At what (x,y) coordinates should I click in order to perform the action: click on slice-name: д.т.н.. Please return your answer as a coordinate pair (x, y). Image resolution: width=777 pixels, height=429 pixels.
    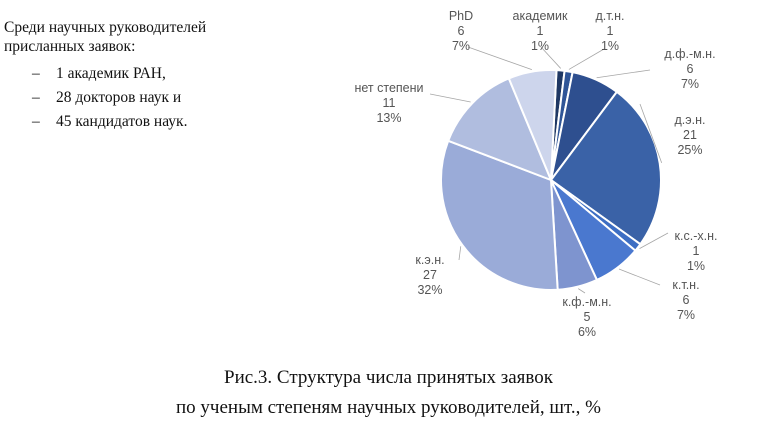
    Looking at the image, I should click on (610, 16).